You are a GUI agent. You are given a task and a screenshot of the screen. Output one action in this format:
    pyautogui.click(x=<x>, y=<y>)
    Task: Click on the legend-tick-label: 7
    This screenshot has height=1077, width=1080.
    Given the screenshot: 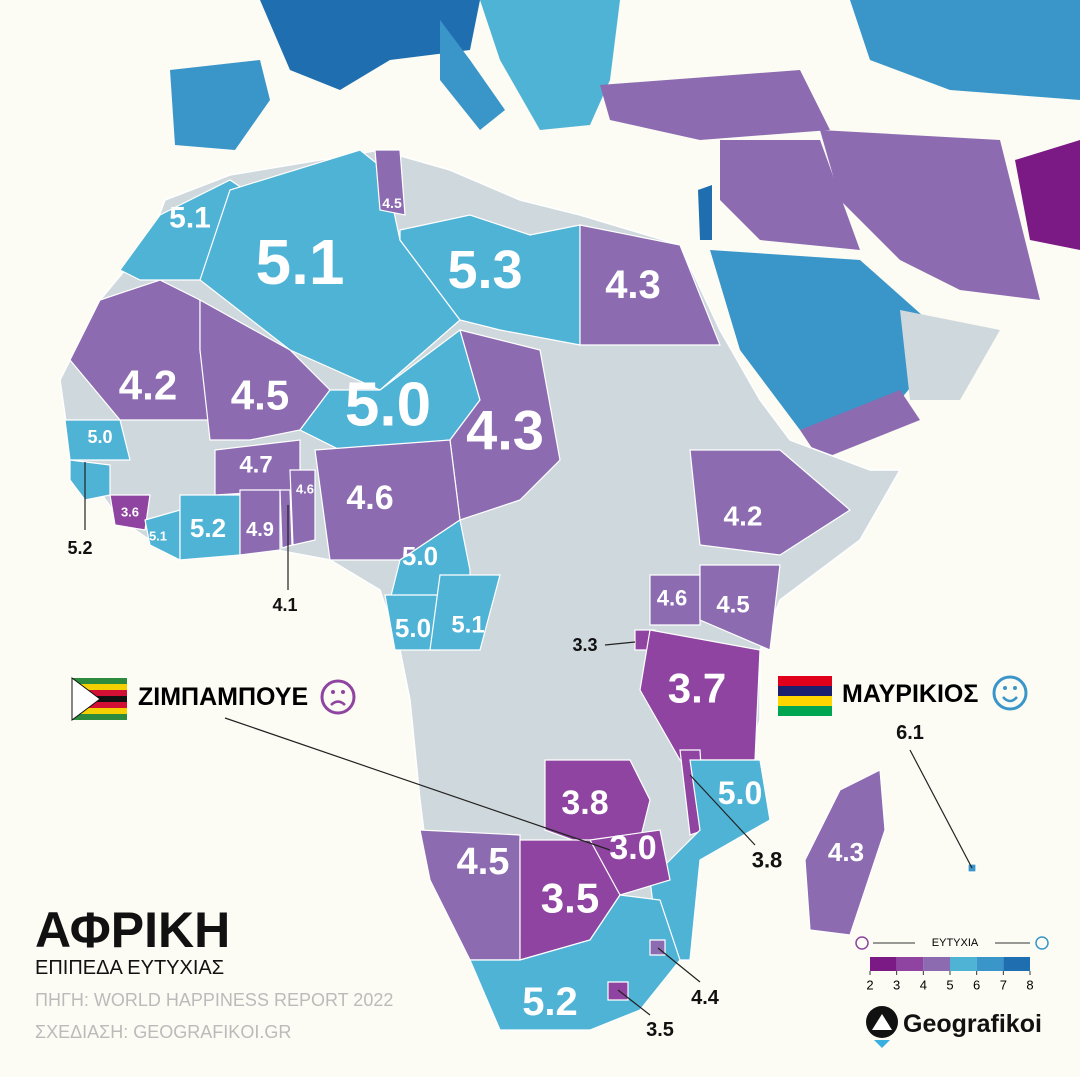 What is the action you would take?
    pyautogui.click(x=1003, y=985)
    